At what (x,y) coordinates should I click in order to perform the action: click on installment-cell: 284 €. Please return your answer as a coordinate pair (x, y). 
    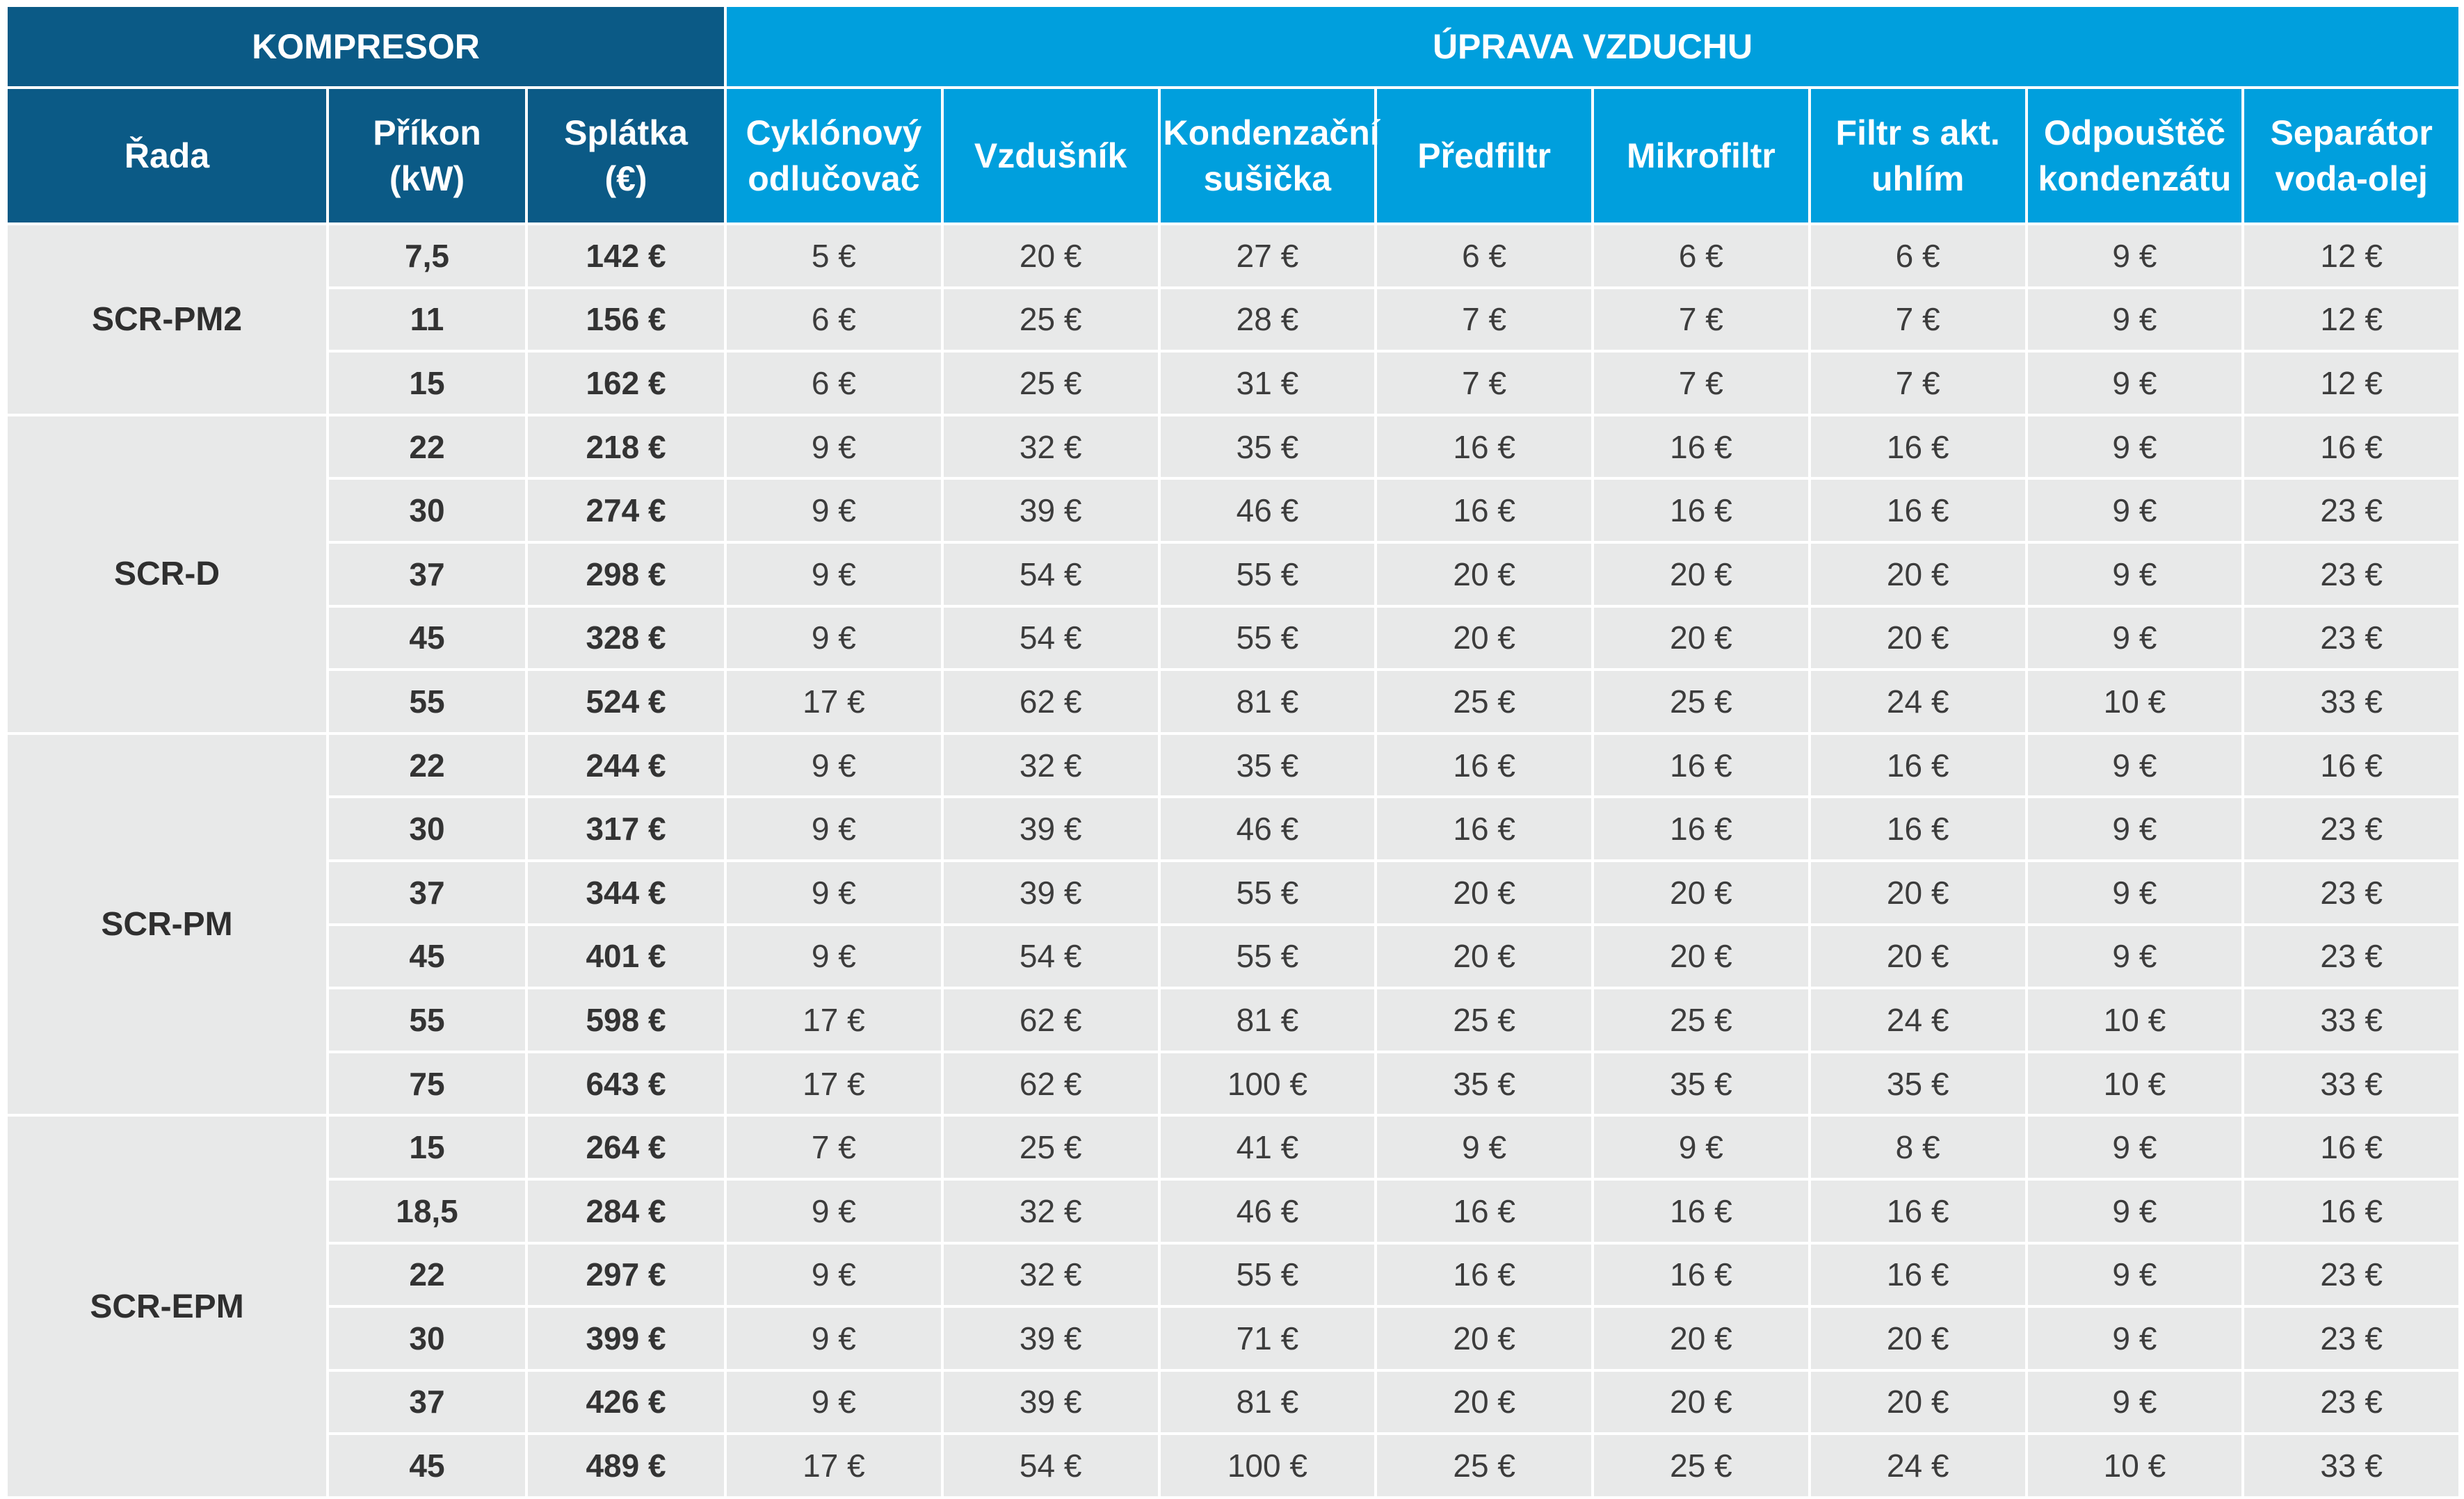
    Looking at the image, I should click on (625, 1211).